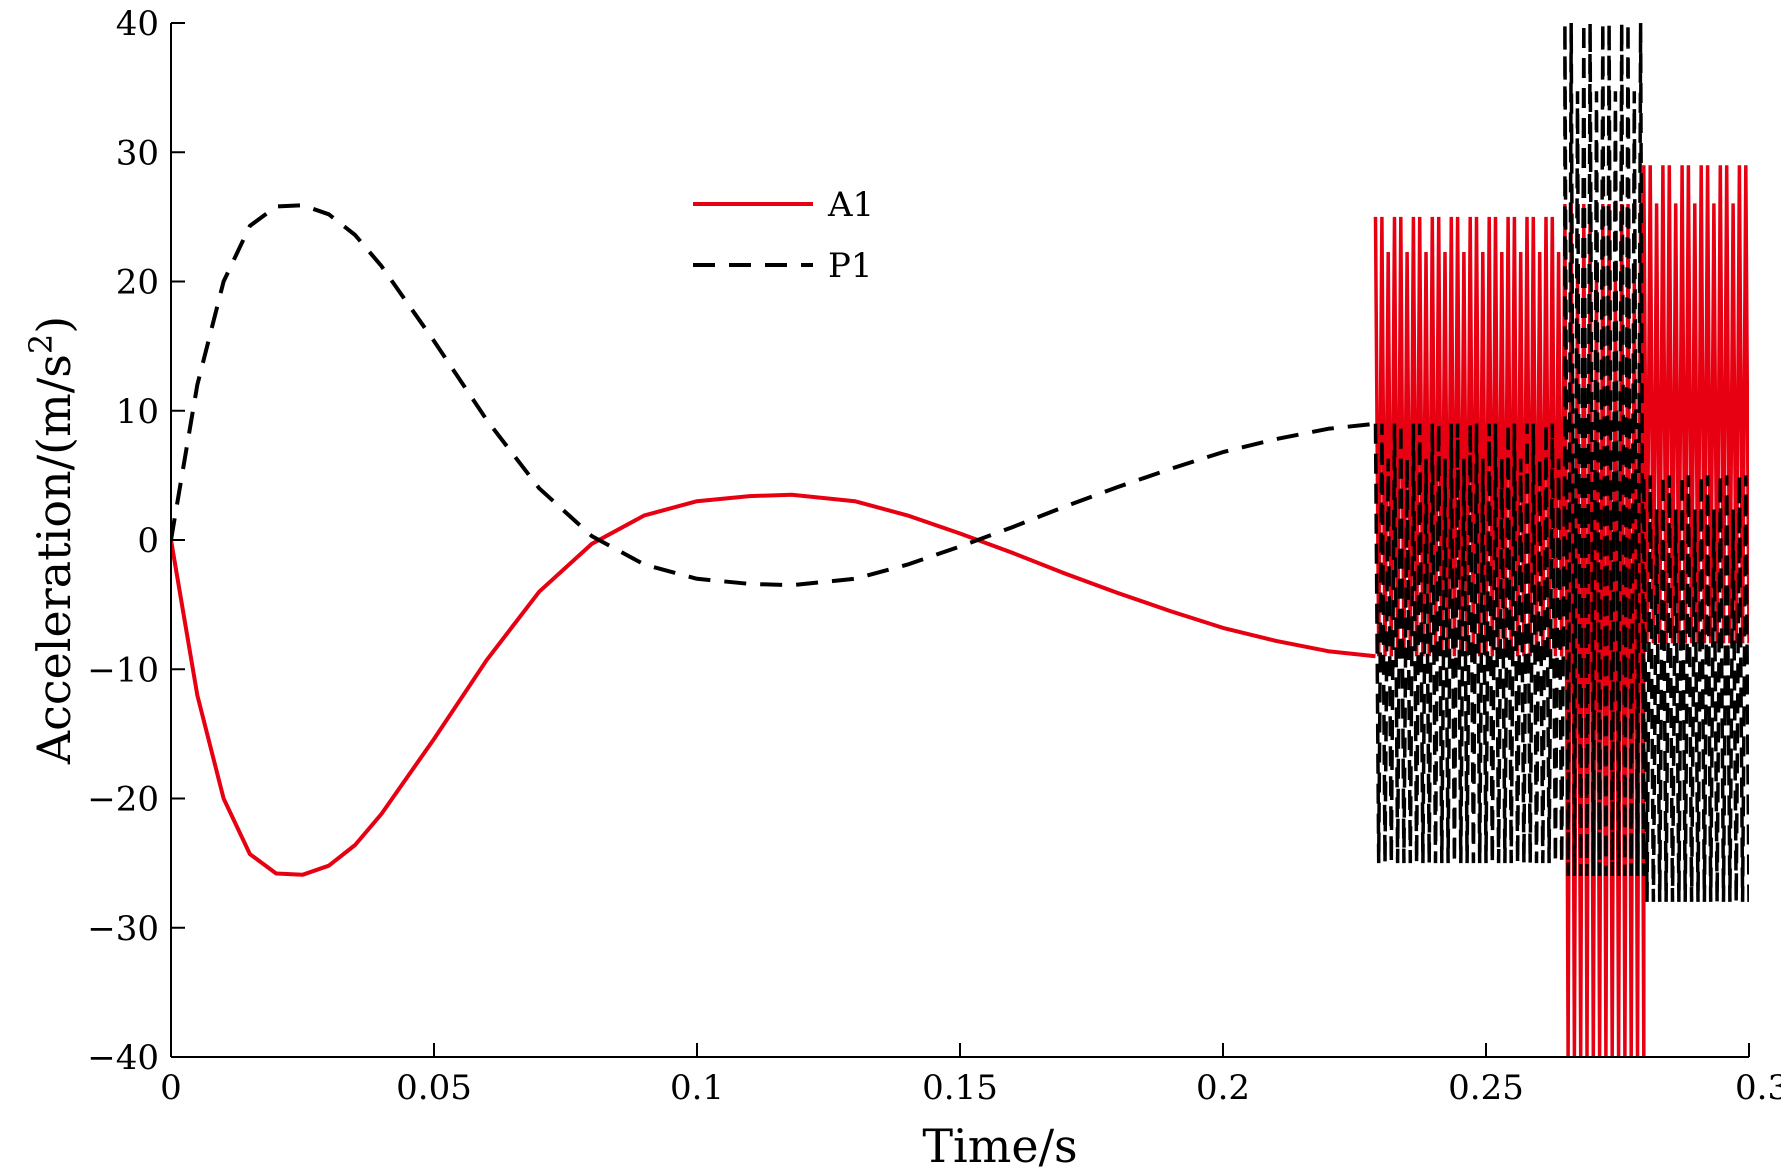 This screenshot has height=1173, width=1781. Describe the element at coordinates (1486, 1088) in the screenshot. I see `x-tick-label: 0.25` at that location.